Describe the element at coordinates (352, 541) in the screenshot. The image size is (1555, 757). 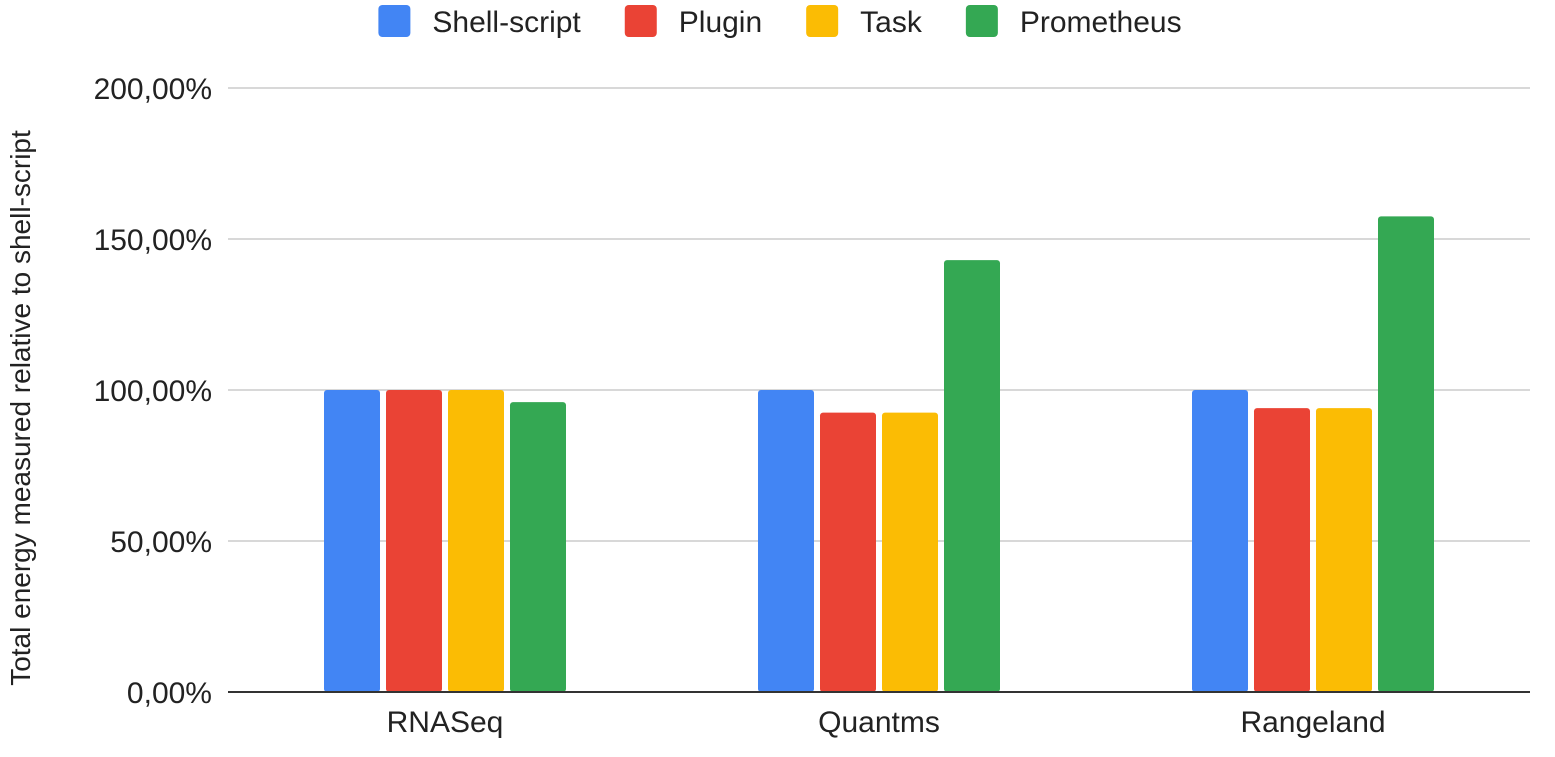
I see `bar-shell-script-rnaseq` at that location.